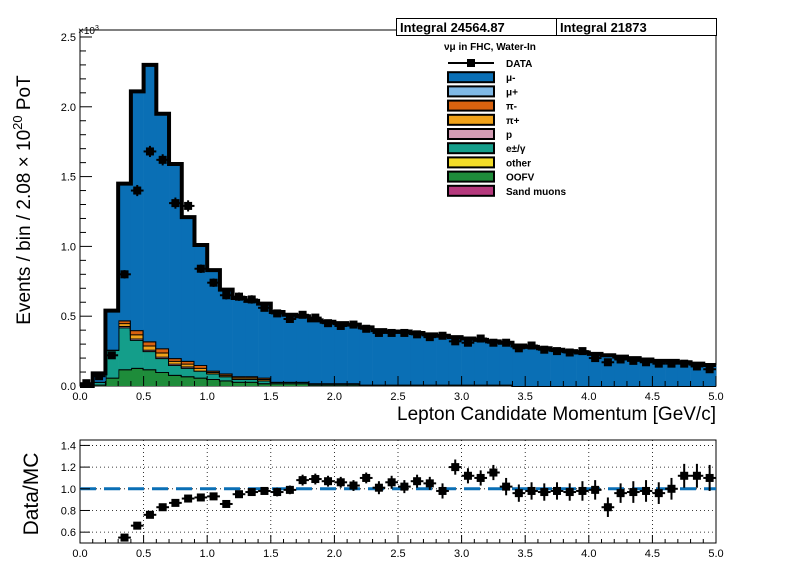 The height and width of the screenshot is (572, 796). I want to click on integral-mc-box: Integral 21873, so click(636, 27).